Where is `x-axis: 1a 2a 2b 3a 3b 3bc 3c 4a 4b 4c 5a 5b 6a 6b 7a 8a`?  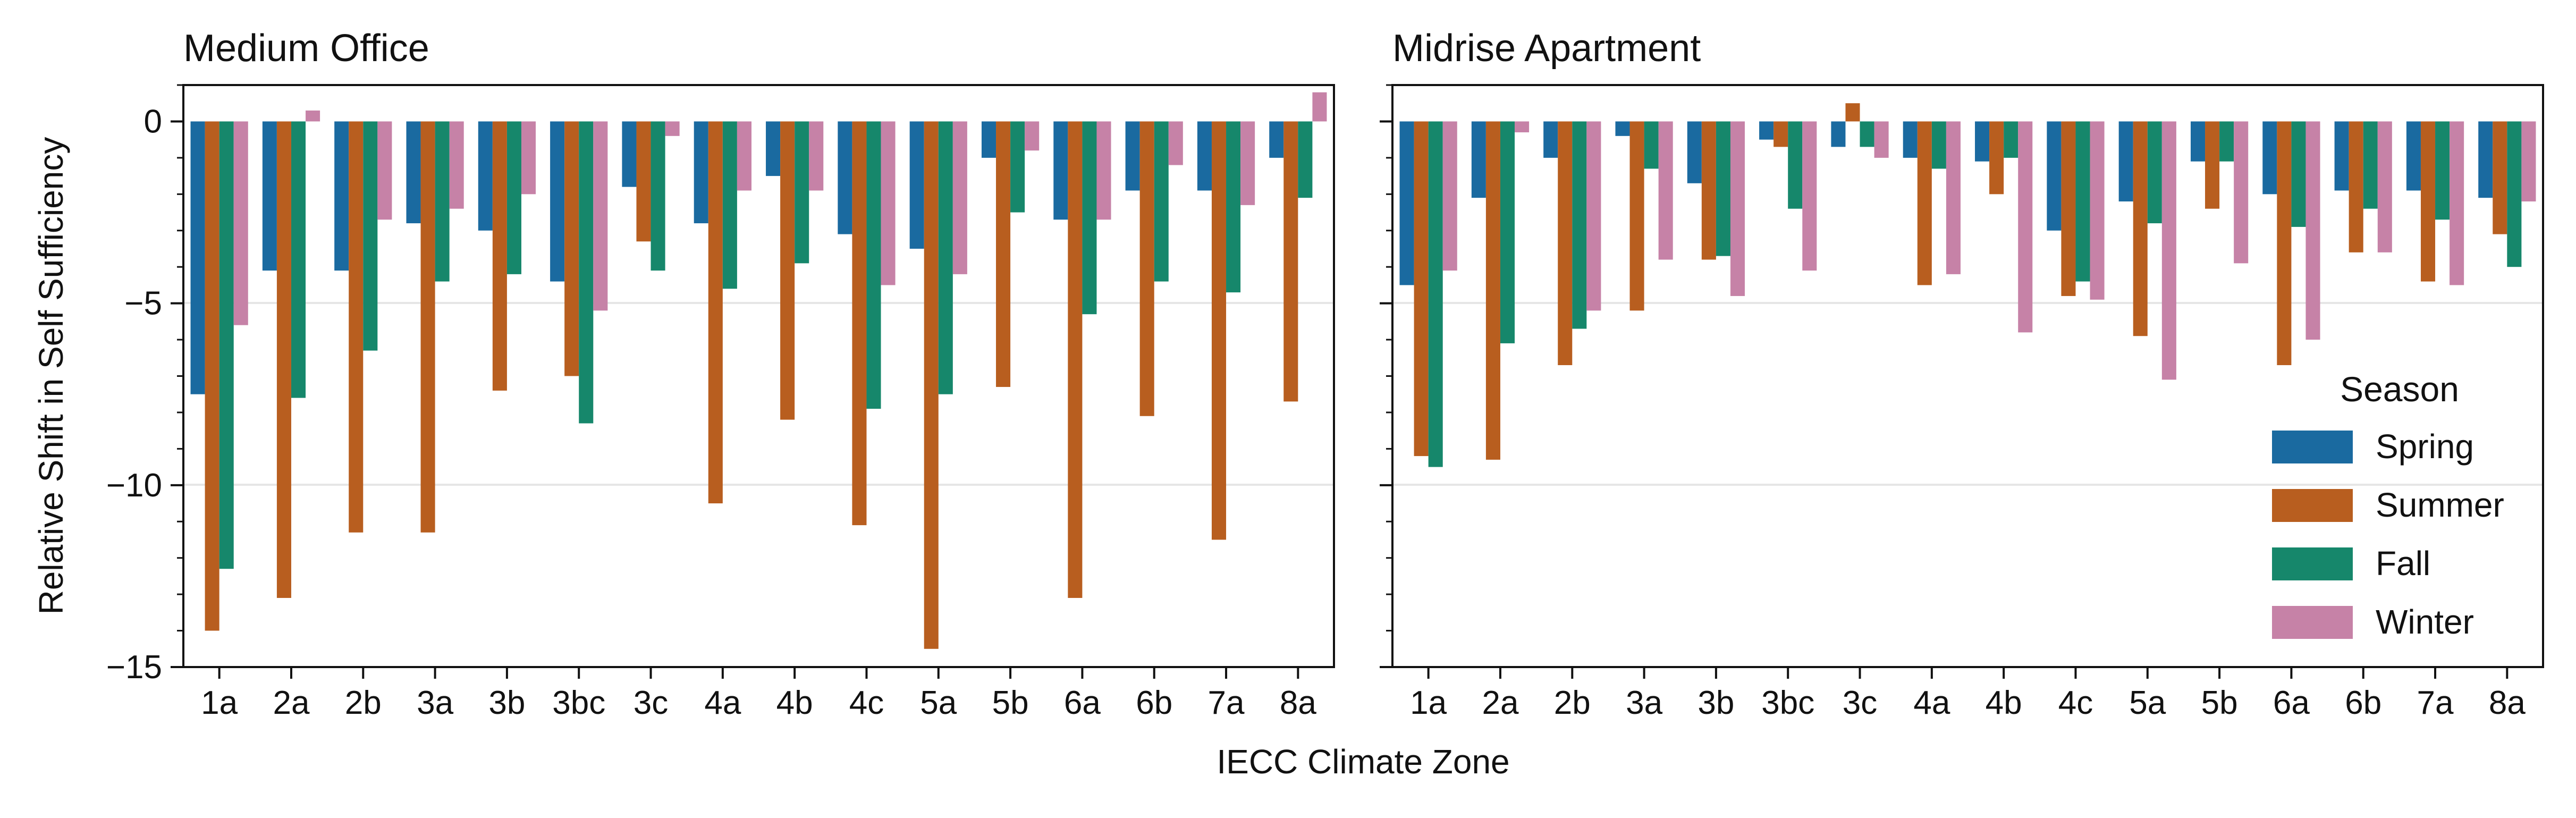
x-axis: 1a 2a 2b 3a 3b 3bc 3c 4a 4b 4c 5a 5b 6a 6b 7a 8a is located at coordinates (759, 694).